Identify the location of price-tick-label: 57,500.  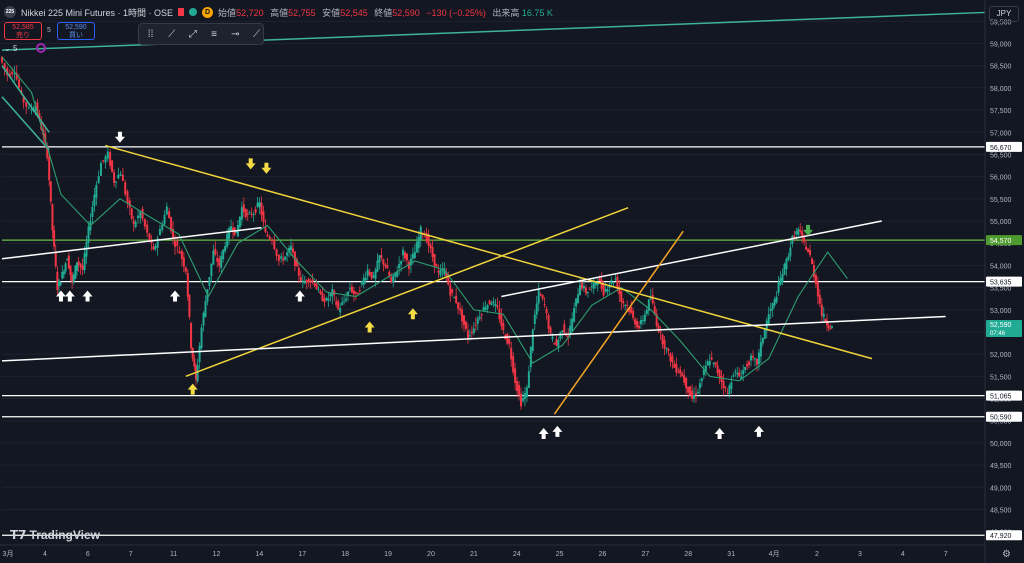
(1001, 111).